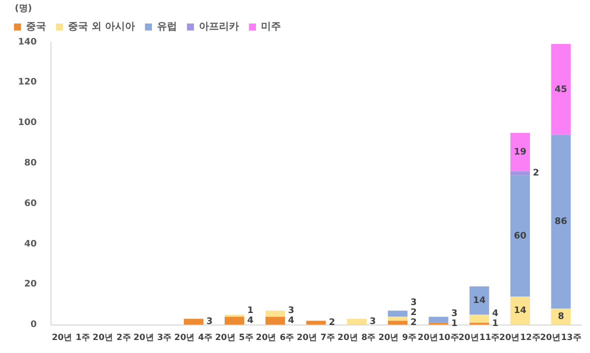 Image resolution: width=590 pixels, height=353 pixels. What do you see at coordinates (71, 338) in the screenshot?
I see `x-tick-label: 20년 1주` at bounding box center [71, 338].